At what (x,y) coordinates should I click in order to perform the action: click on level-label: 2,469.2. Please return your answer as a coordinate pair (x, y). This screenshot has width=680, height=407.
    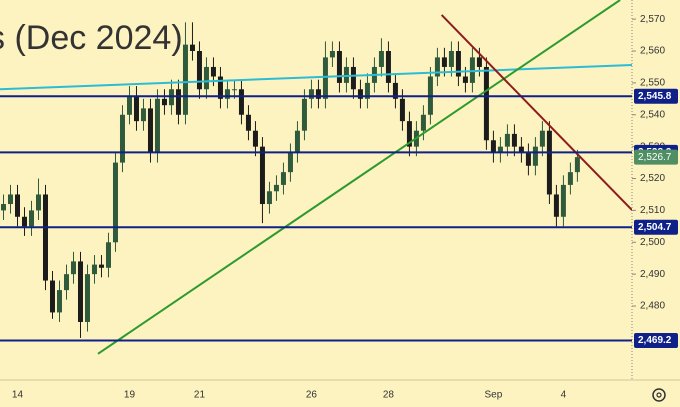
    Looking at the image, I should click on (655, 340).